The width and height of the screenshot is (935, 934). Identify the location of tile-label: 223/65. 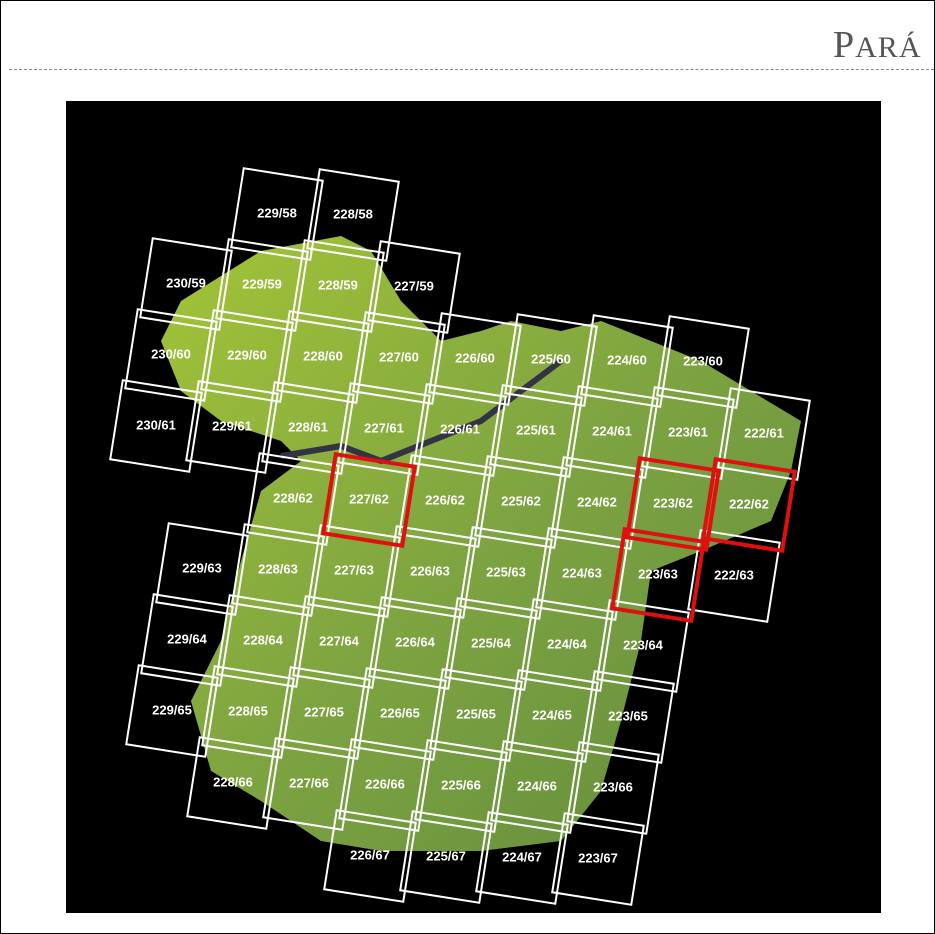
(628, 715).